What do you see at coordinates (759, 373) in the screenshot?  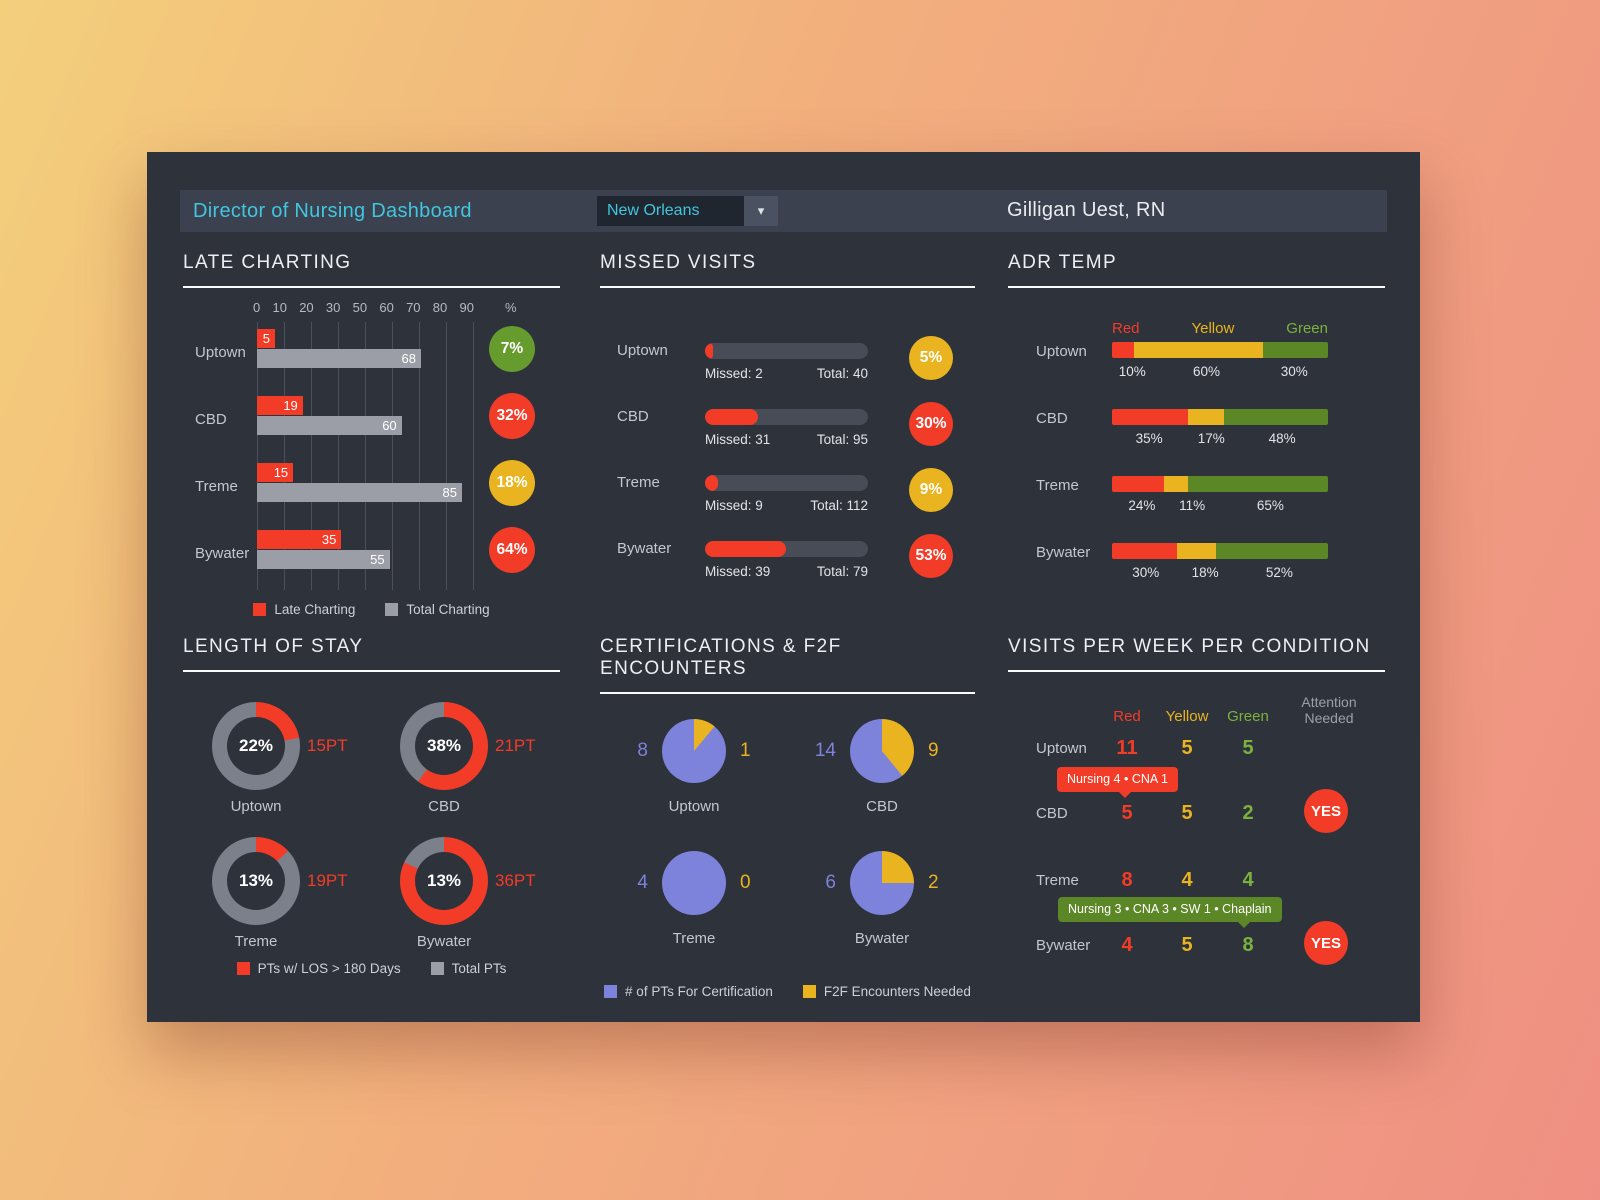 I see `missed-value: 2` at bounding box center [759, 373].